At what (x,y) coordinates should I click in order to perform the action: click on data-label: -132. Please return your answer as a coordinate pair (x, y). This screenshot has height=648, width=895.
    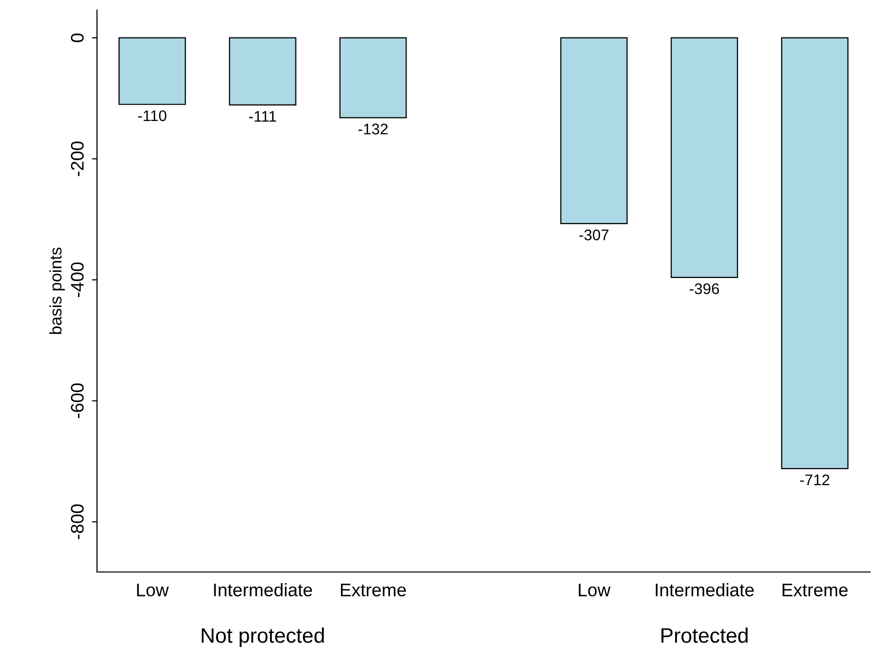
    Looking at the image, I should click on (373, 129).